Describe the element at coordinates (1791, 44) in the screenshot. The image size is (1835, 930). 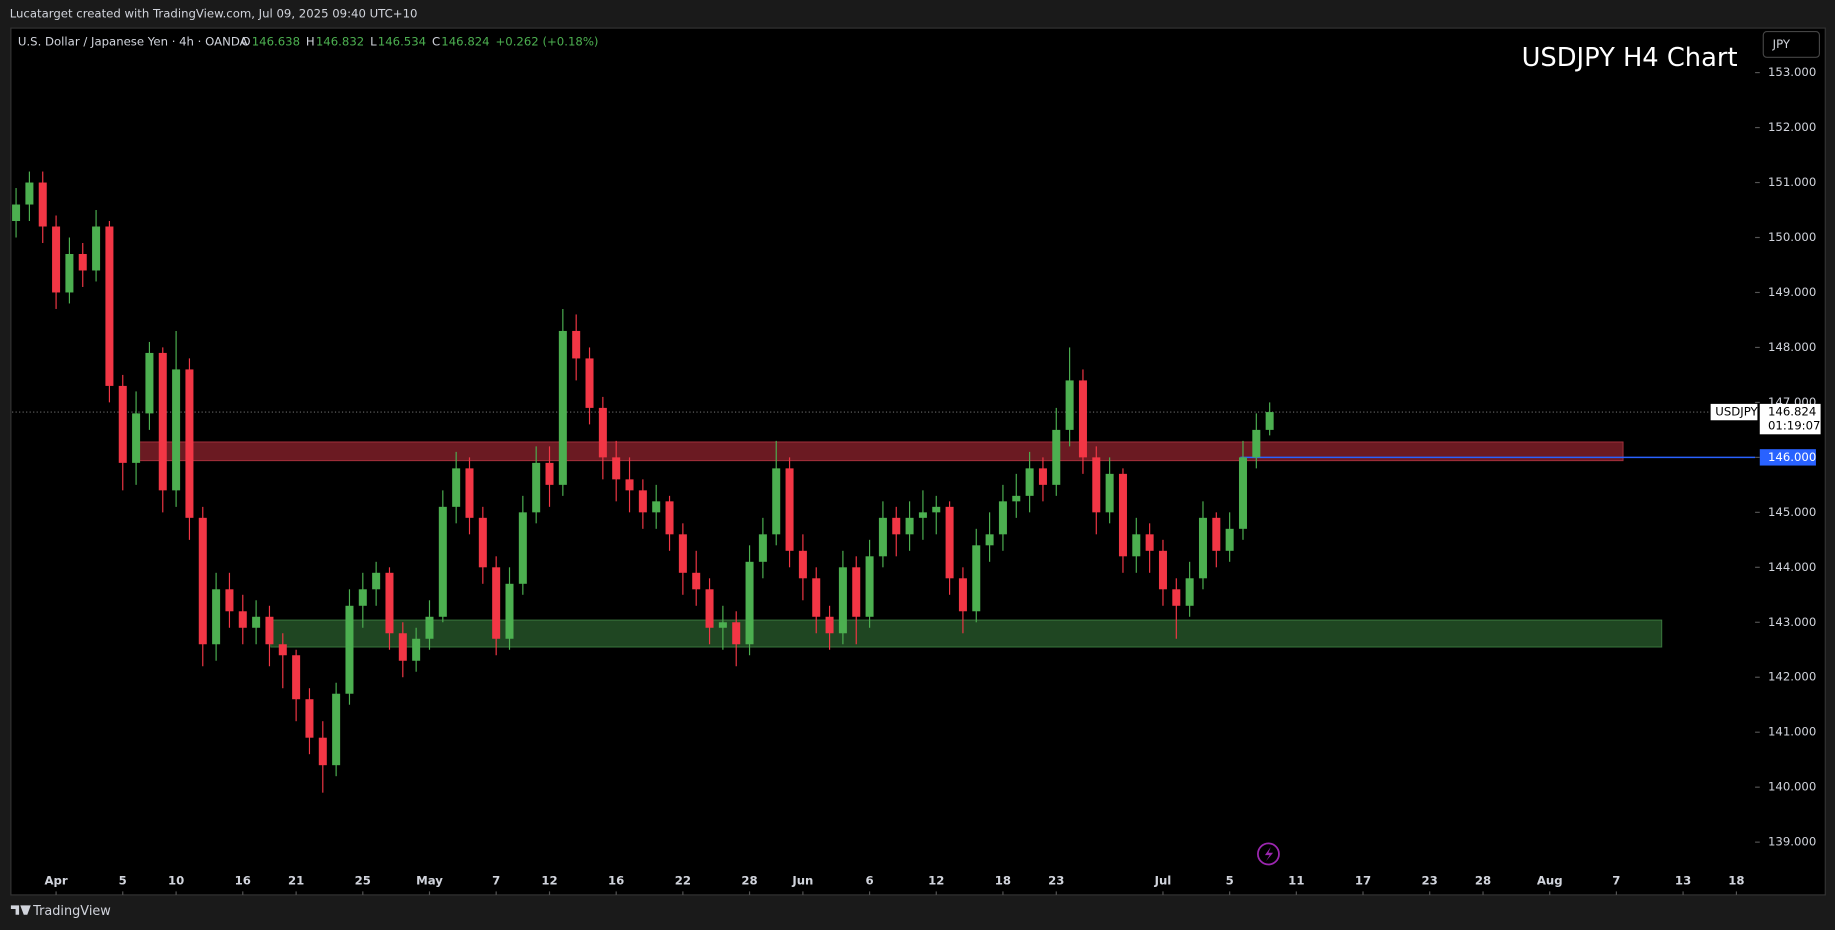
I see `currency-button` at that location.